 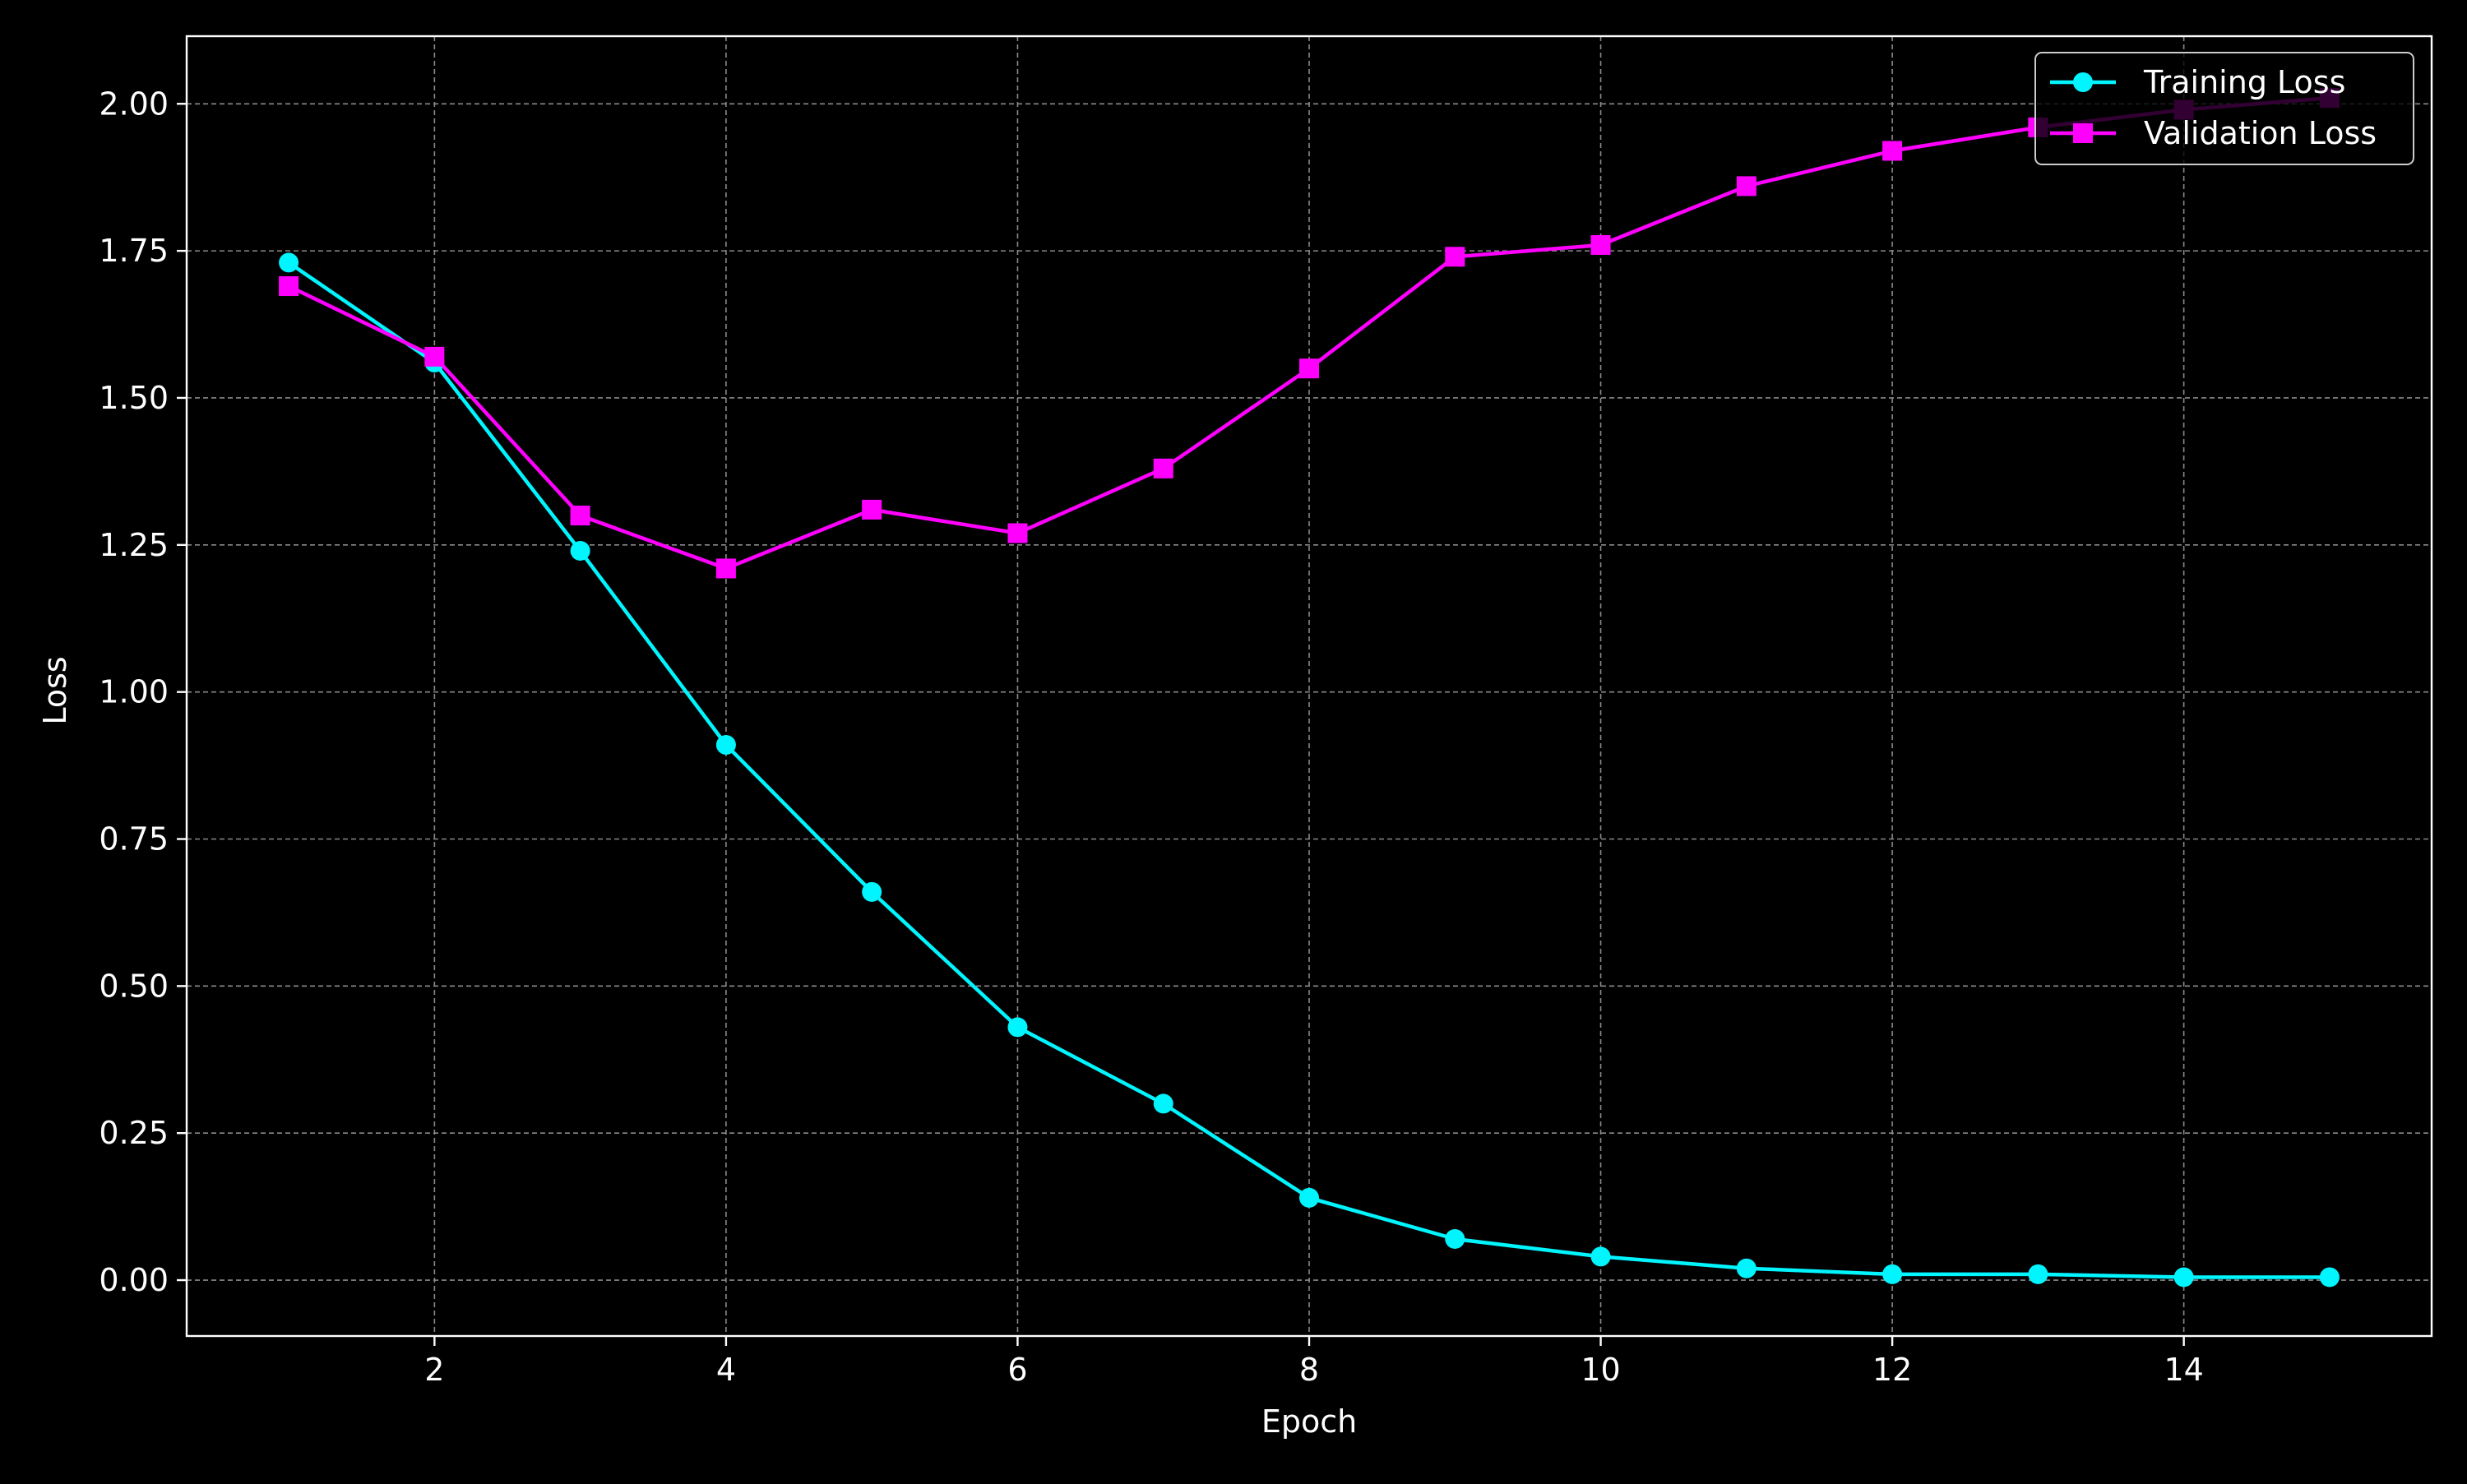 I want to click on y-tick-label: 1.00, so click(x=134, y=692).